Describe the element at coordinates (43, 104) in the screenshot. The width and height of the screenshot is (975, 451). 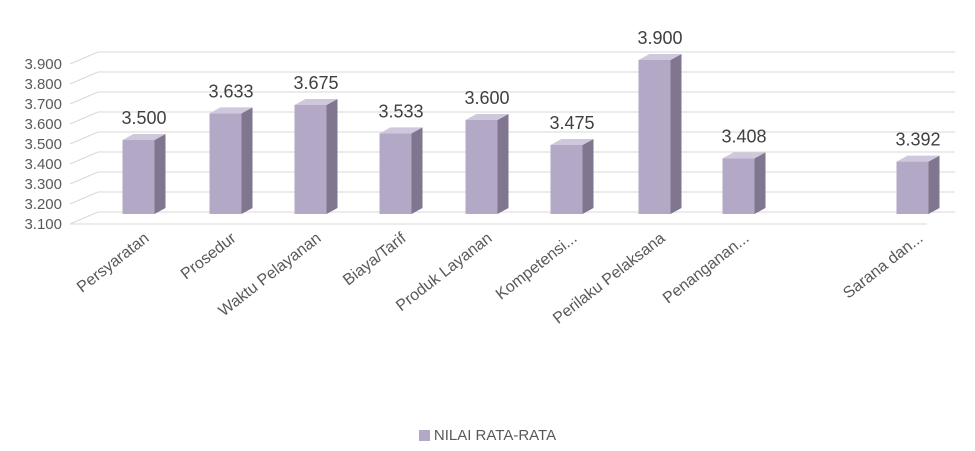
I see `y-tick-label: 3.700` at that location.